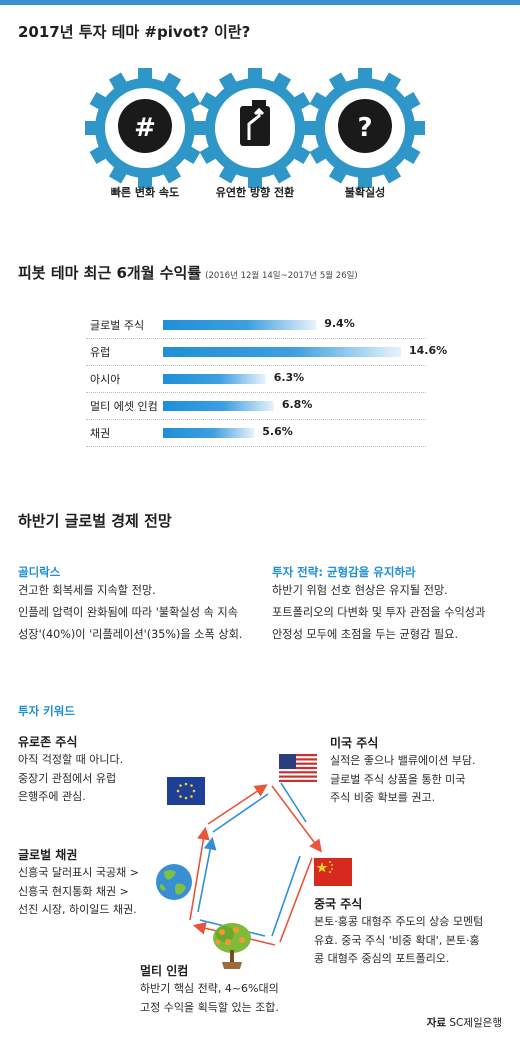 The image size is (520, 1047). Describe the element at coordinates (232, 946) in the screenshot. I see `money-tree-icon` at that location.